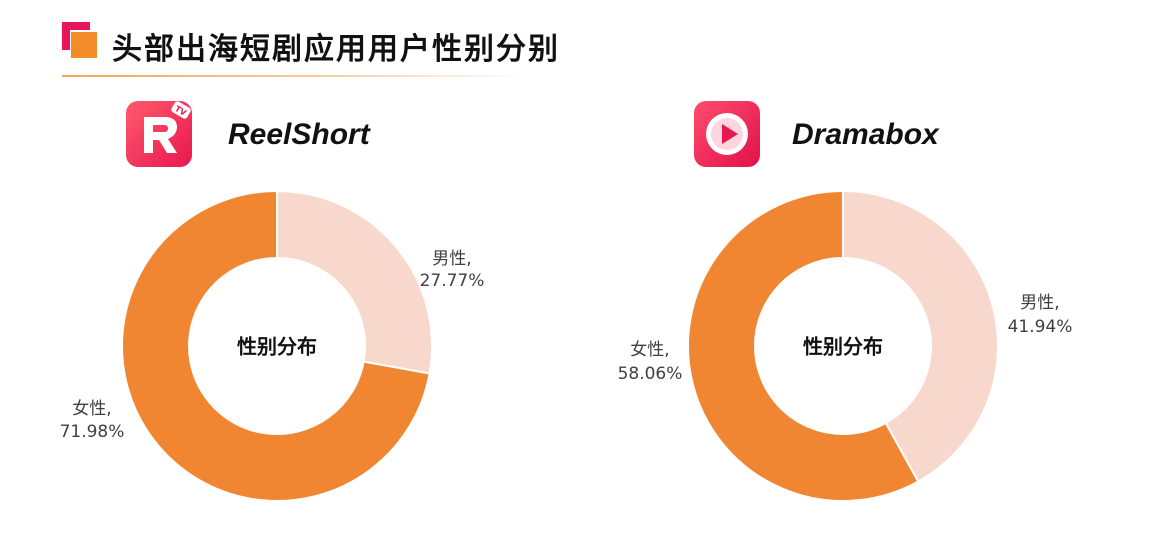  What do you see at coordinates (865, 134) in the screenshot?
I see `dramabox-app-name: Dramabox` at bounding box center [865, 134].